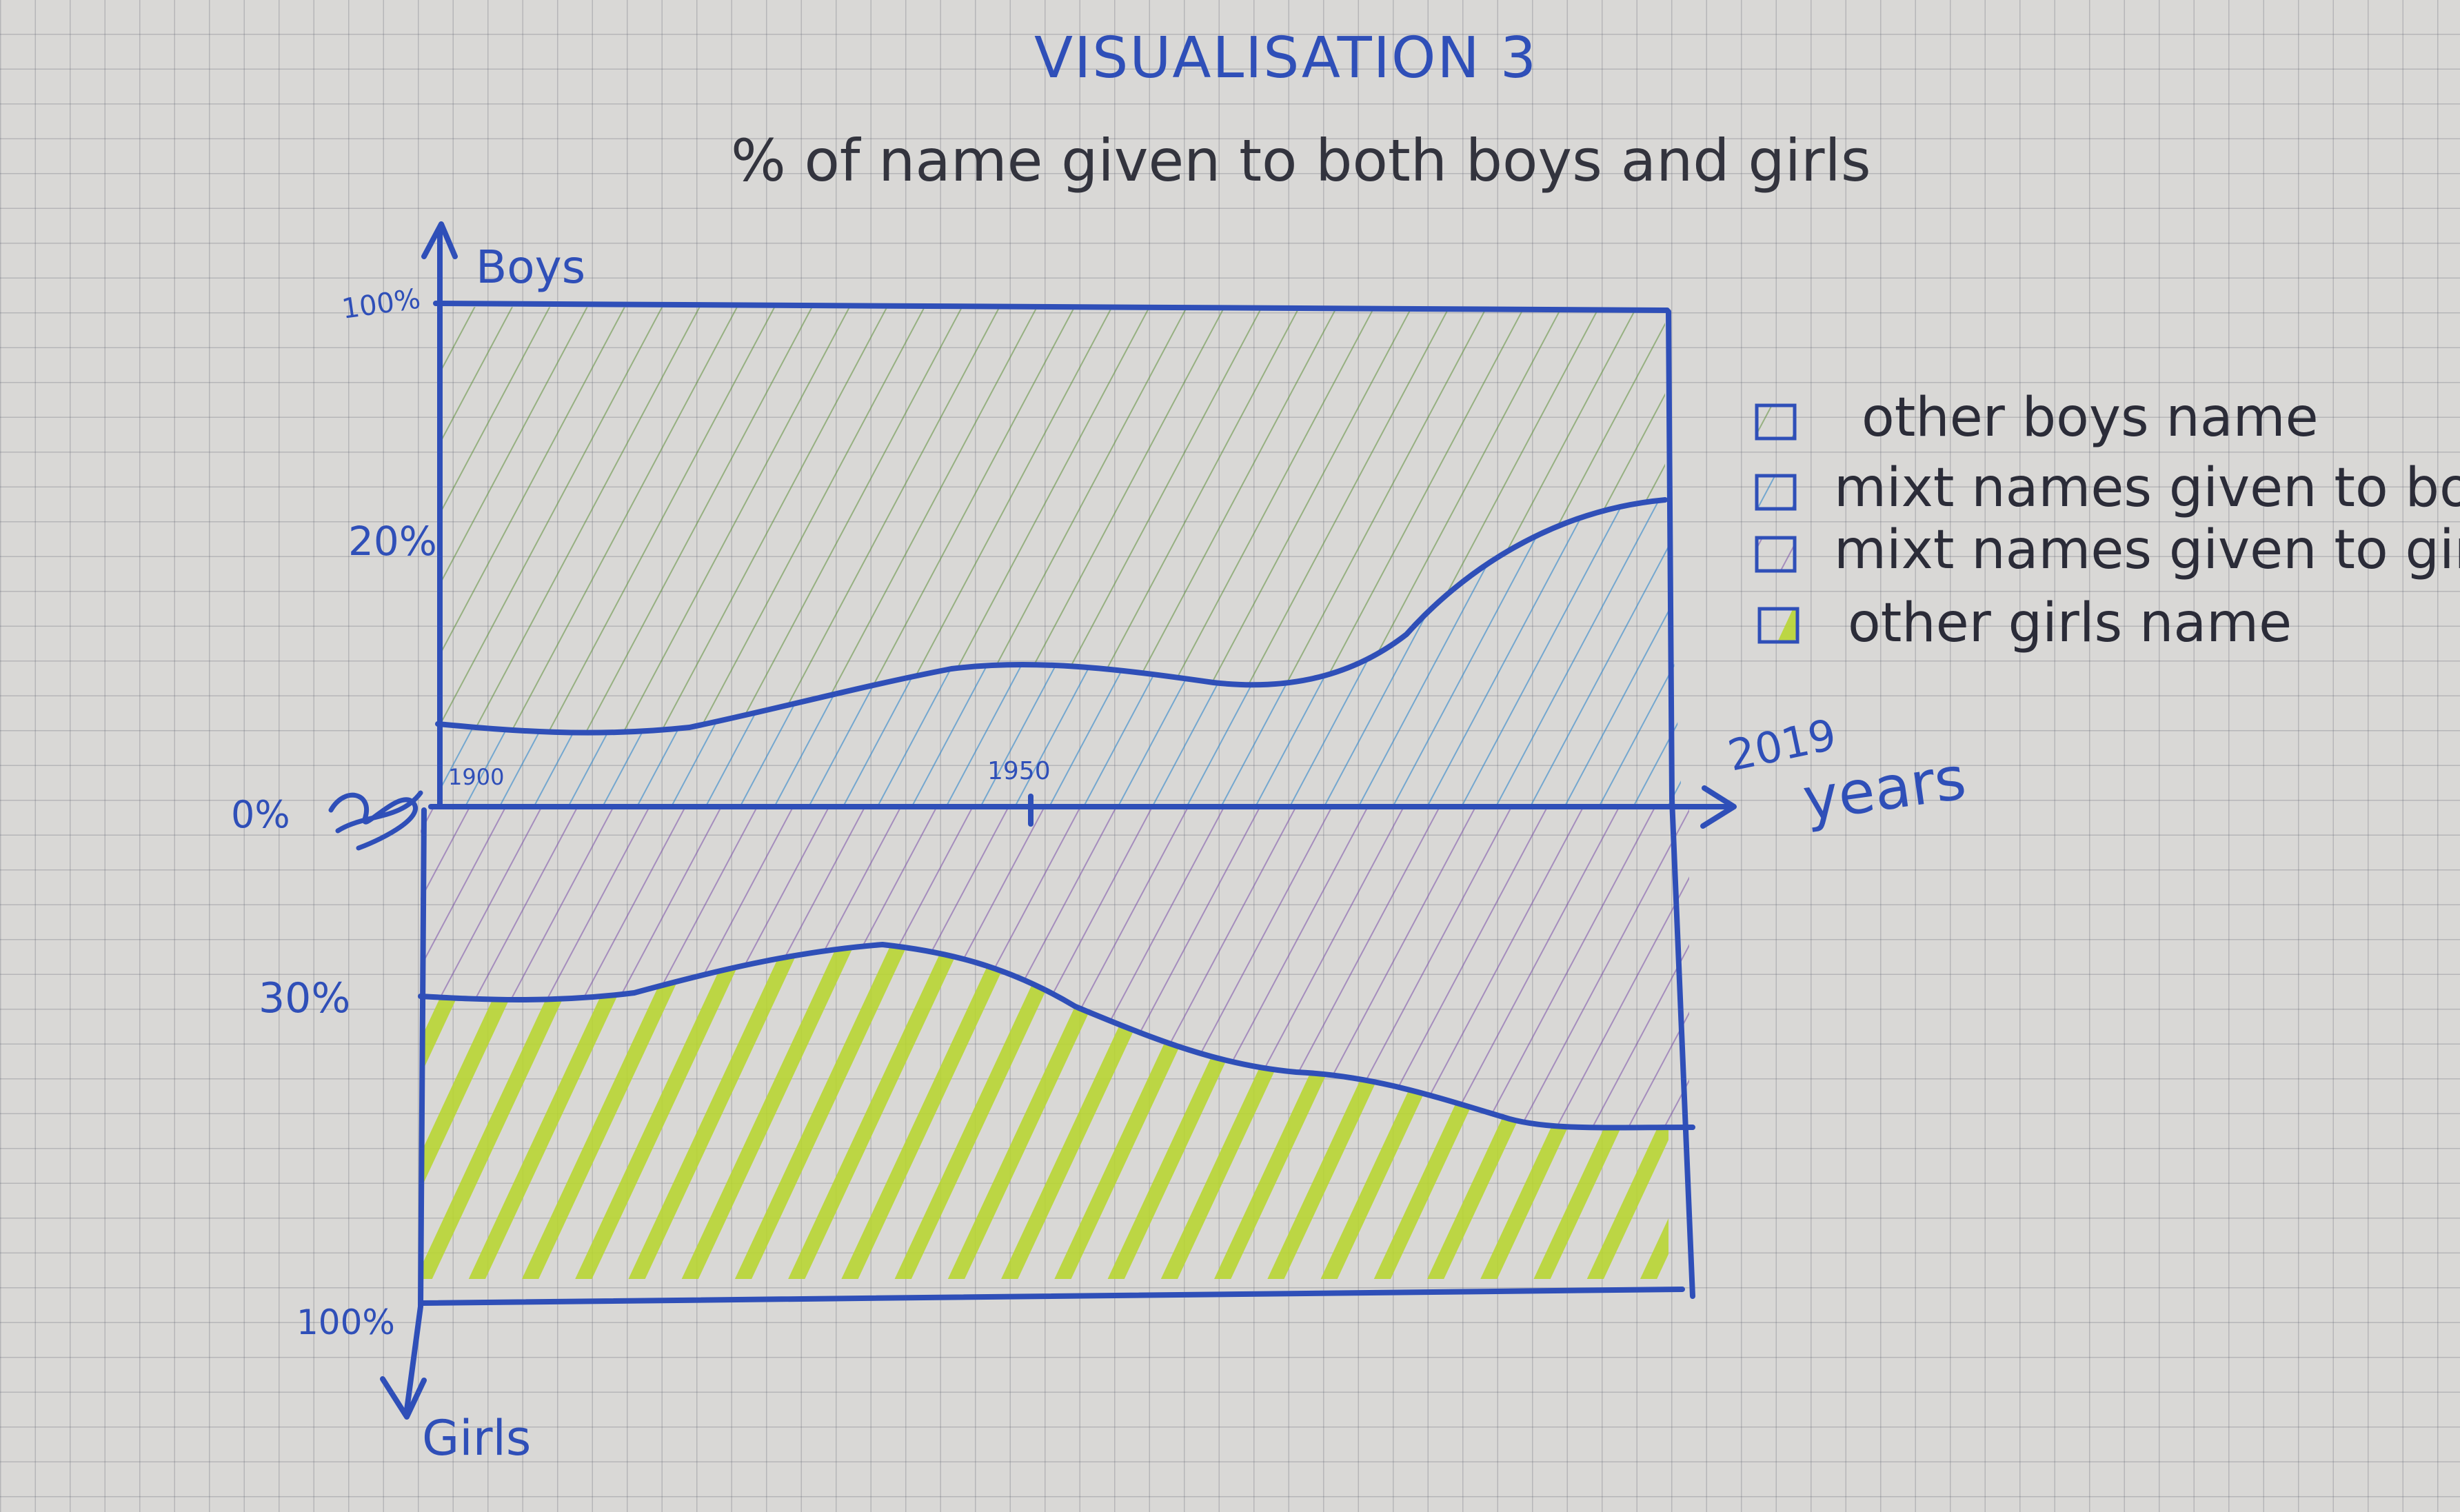 The image size is (2460, 1512). What do you see at coordinates (1776, 492) in the screenshot?
I see `legend-swatch-mixt-boys` at bounding box center [1776, 492].